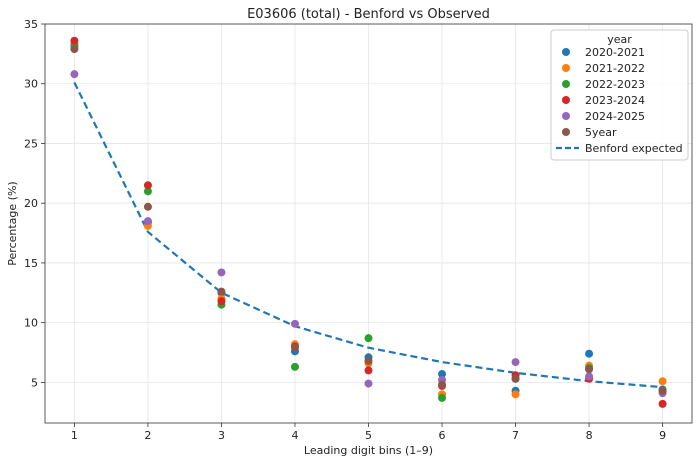 Image resolution: width=700 pixels, height=464 pixels. What do you see at coordinates (31, 24) in the screenshot?
I see `y-tick-label: 35` at bounding box center [31, 24].